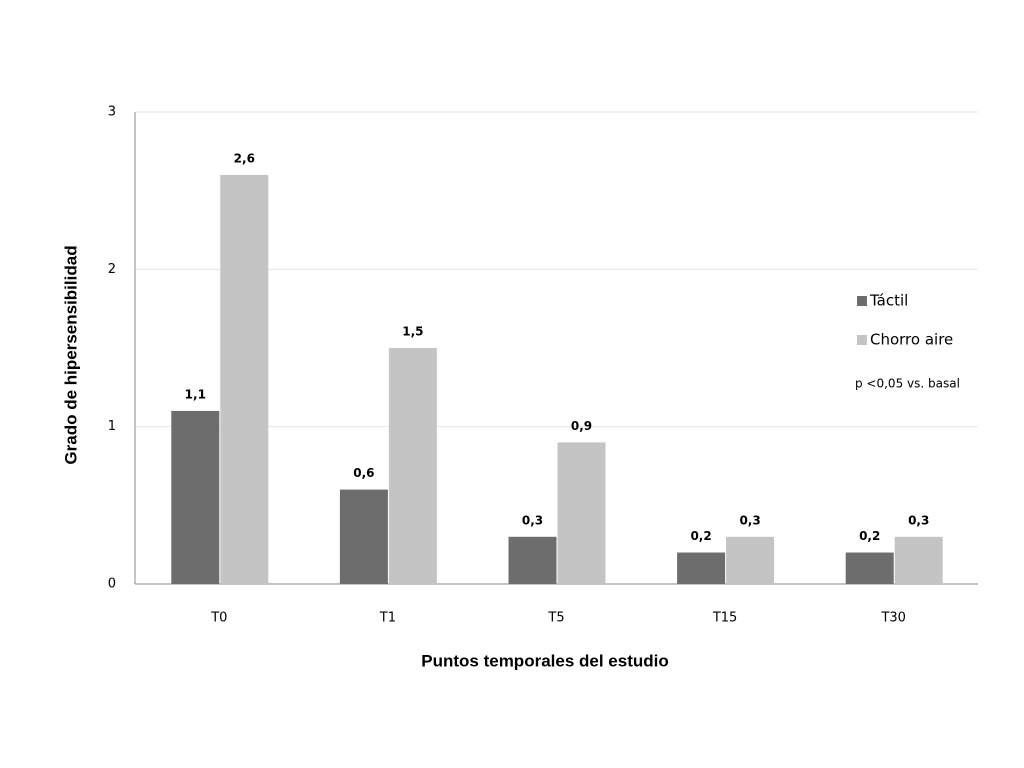 The height and width of the screenshot is (768, 1024). What do you see at coordinates (911, 340) in the screenshot?
I see `legend-label: Chorro aire` at bounding box center [911, 340].